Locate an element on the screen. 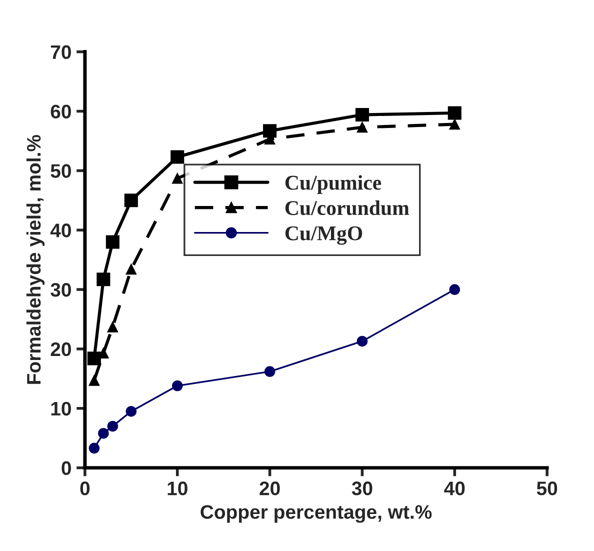 The image size is (594, 551). y-axis-title: Formaldehyde yield, mol.% is located at coordinates (35, 259).